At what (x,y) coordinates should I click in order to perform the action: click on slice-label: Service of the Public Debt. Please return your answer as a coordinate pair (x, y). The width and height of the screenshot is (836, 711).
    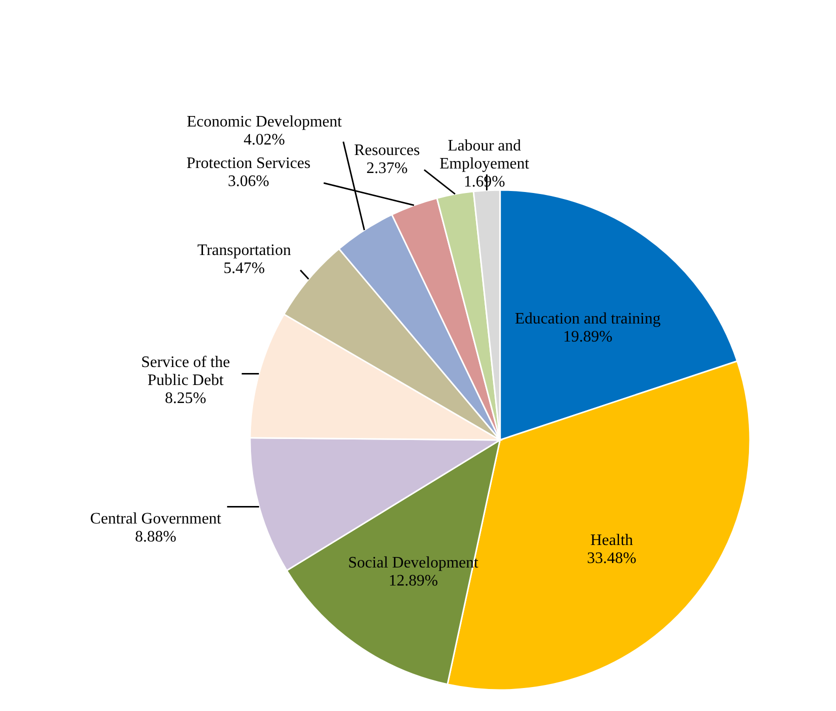
    Looking at the image, I should click on (185, 371).